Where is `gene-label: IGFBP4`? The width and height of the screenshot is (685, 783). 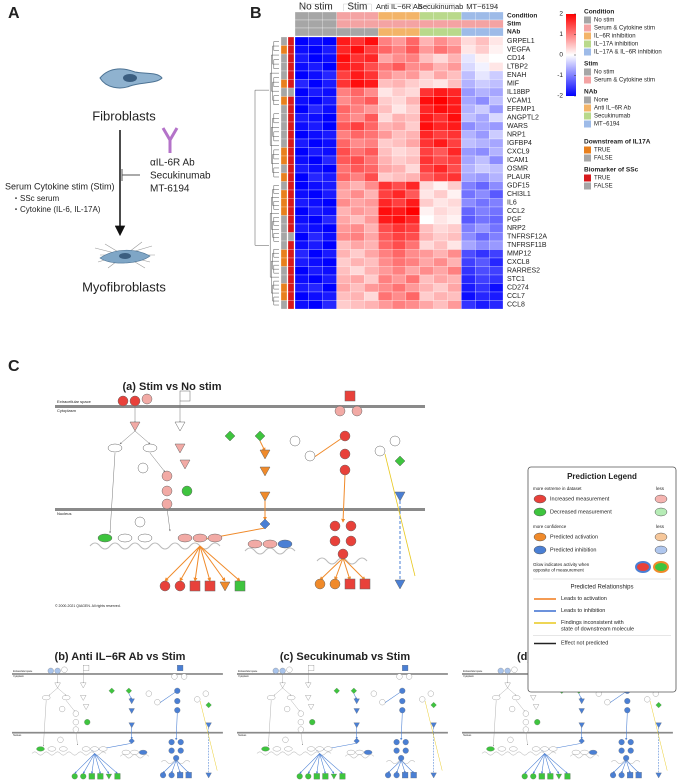
gene-label: IGFBP4 is located at coordinates (519, 143).